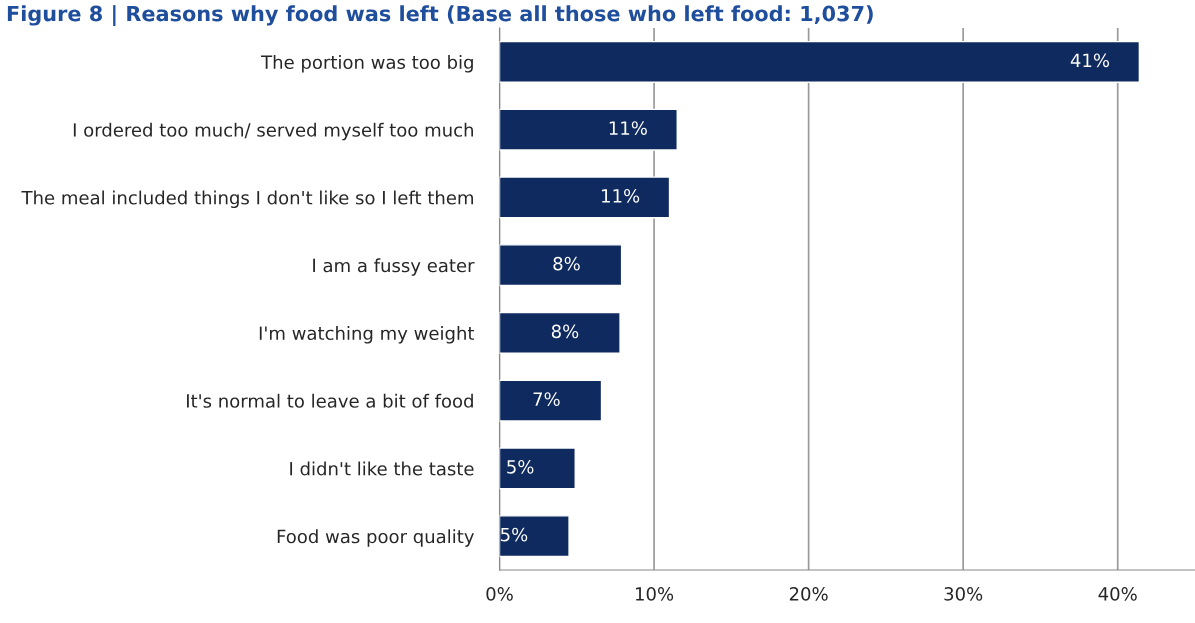 This screenshot has width=1195, height=623. I want to click on y-tick-label: I am a fussy eater, so click(394, 267).